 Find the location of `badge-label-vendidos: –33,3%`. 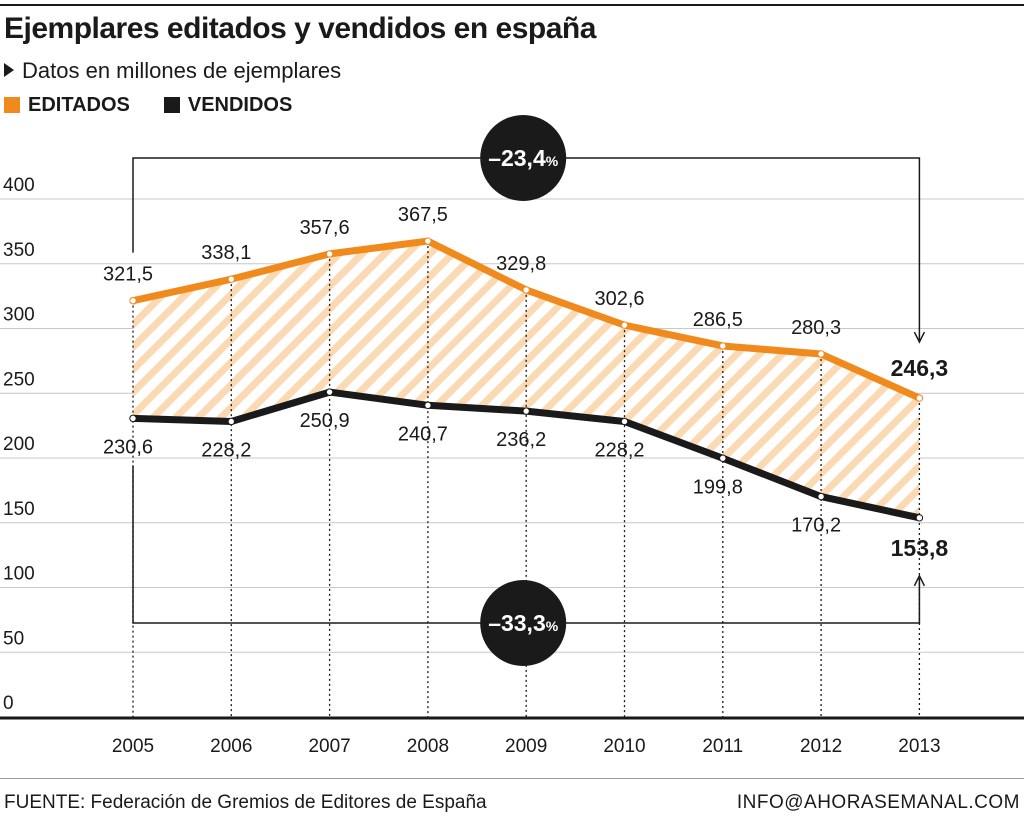

badge-label-vendidos: –33,3% is located at coordinates (523, 623).